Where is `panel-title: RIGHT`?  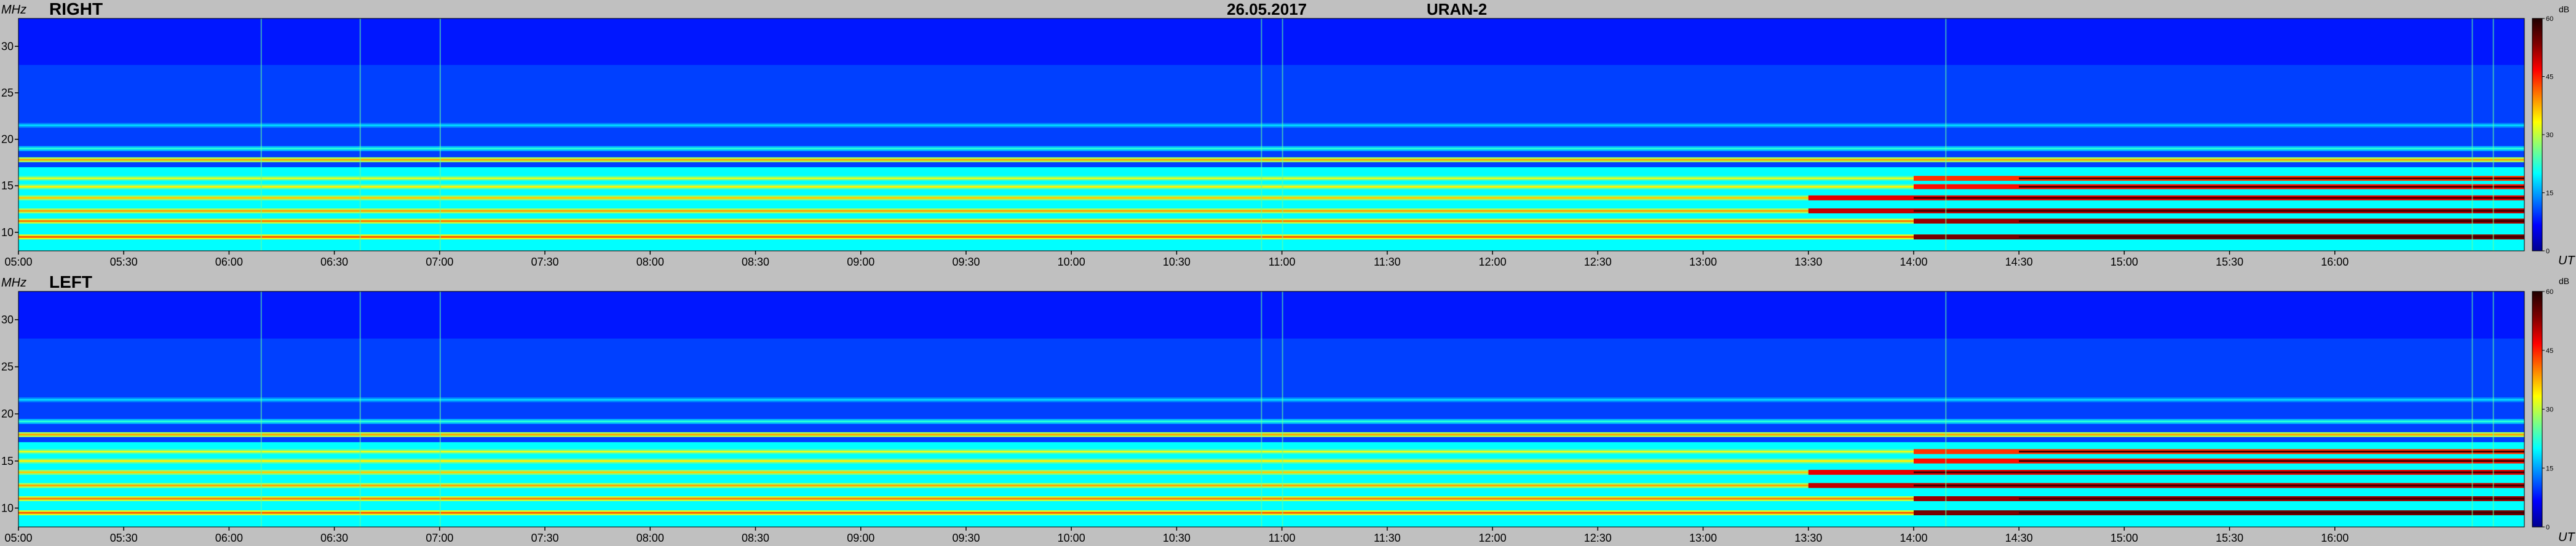
panel-title: RIGHT is located at coordinates (76, 9).